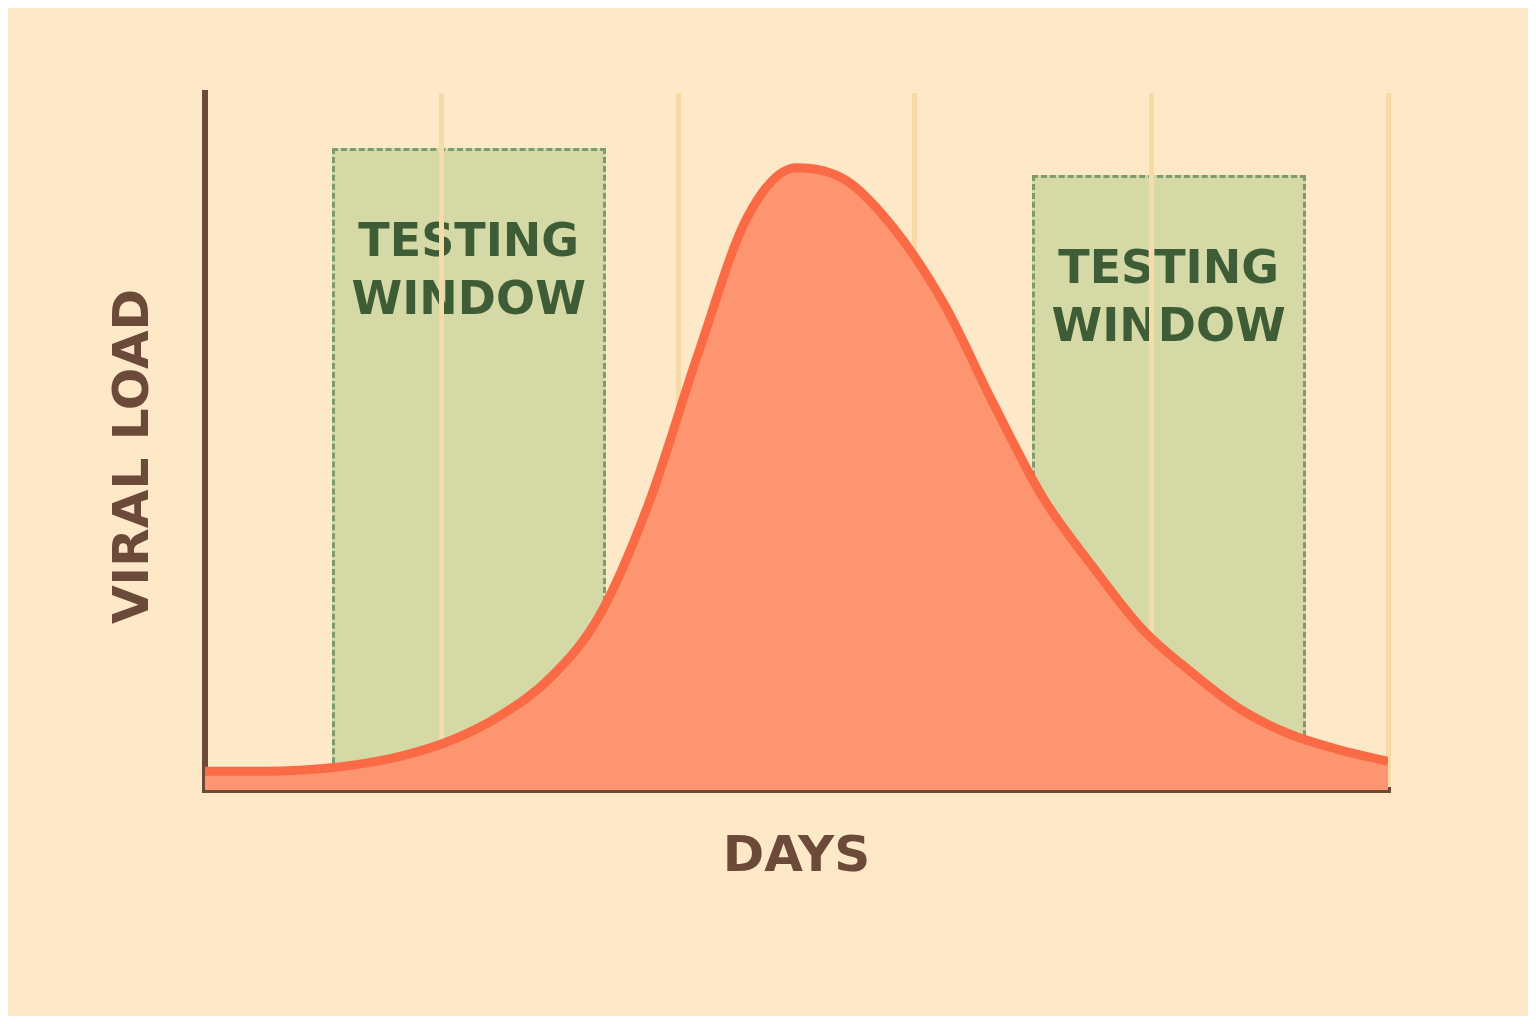  What do you see at coordinates (796, 853) in the screenshot?
I see `x-axis-title: DAYS` at bounding box center [796, 853].